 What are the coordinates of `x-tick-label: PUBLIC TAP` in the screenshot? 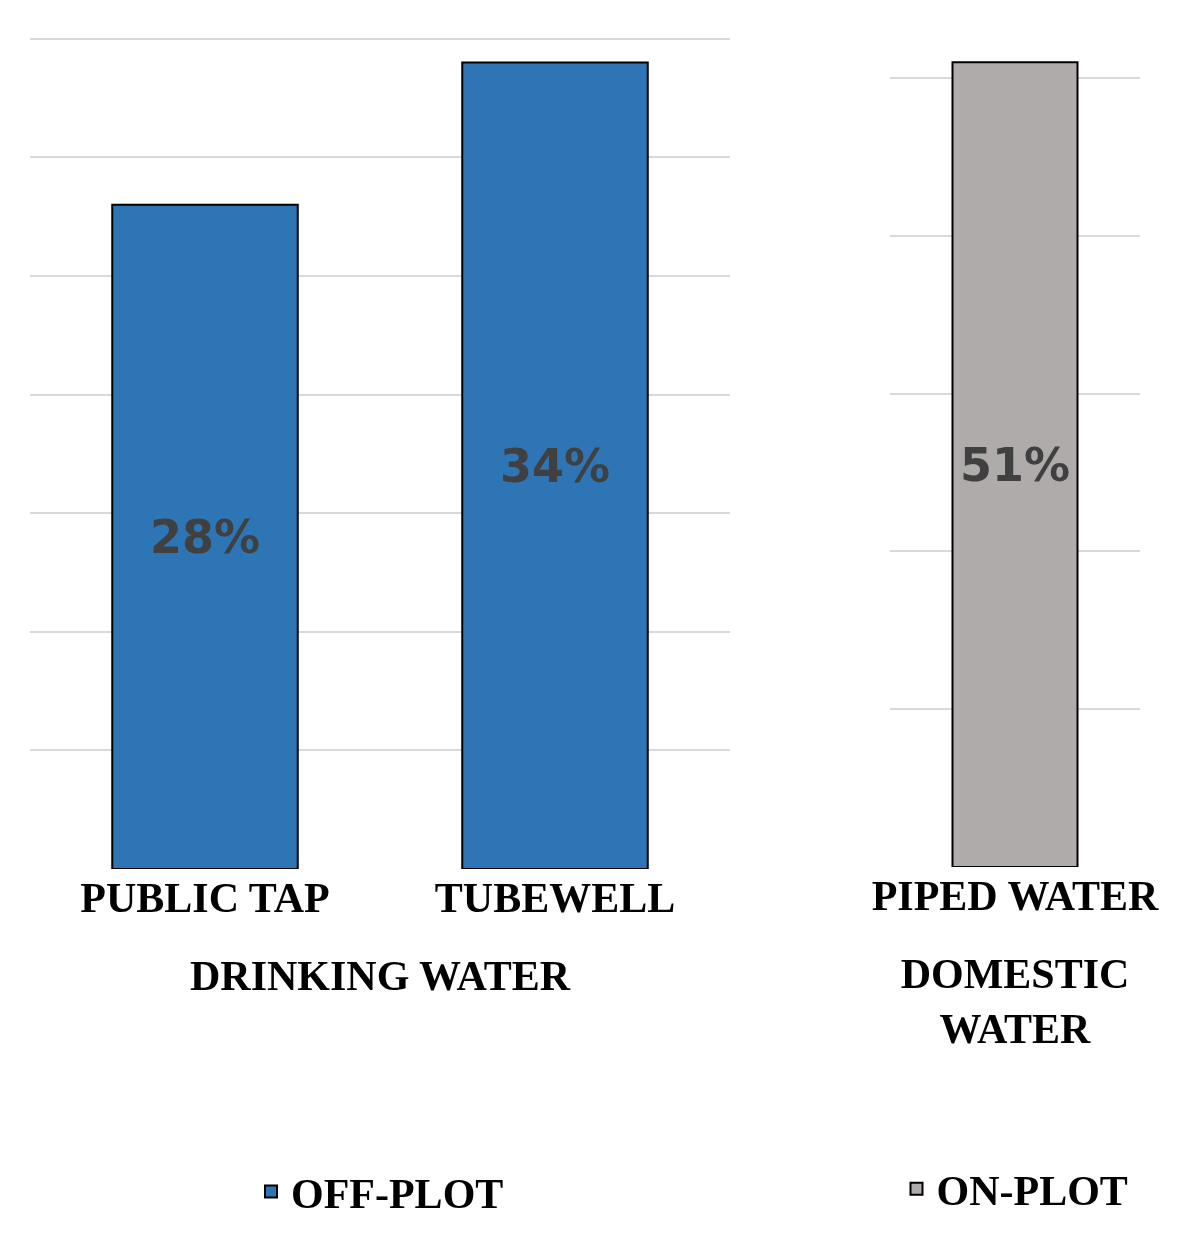 It's located at (205, 898).